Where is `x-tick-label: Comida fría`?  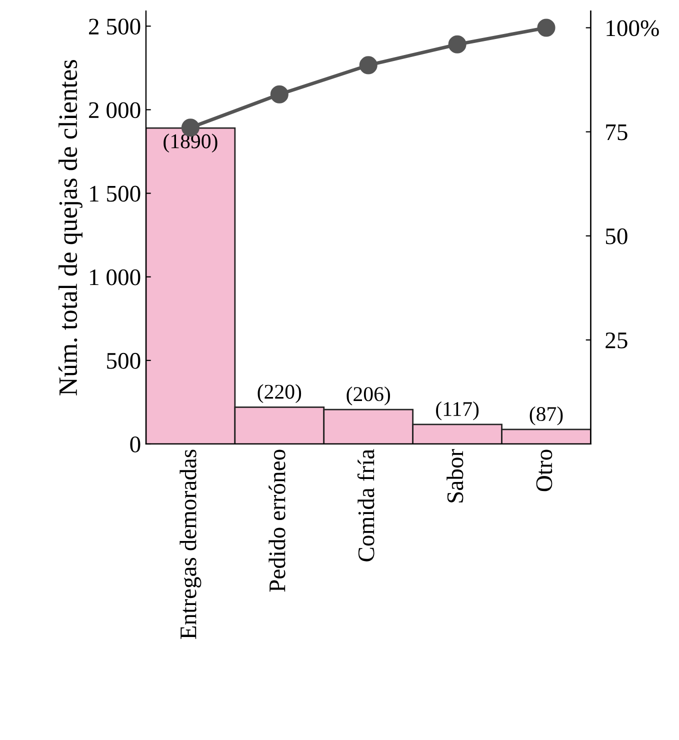 x-tick-label: Comida fría is located at coordinates (365, 505).